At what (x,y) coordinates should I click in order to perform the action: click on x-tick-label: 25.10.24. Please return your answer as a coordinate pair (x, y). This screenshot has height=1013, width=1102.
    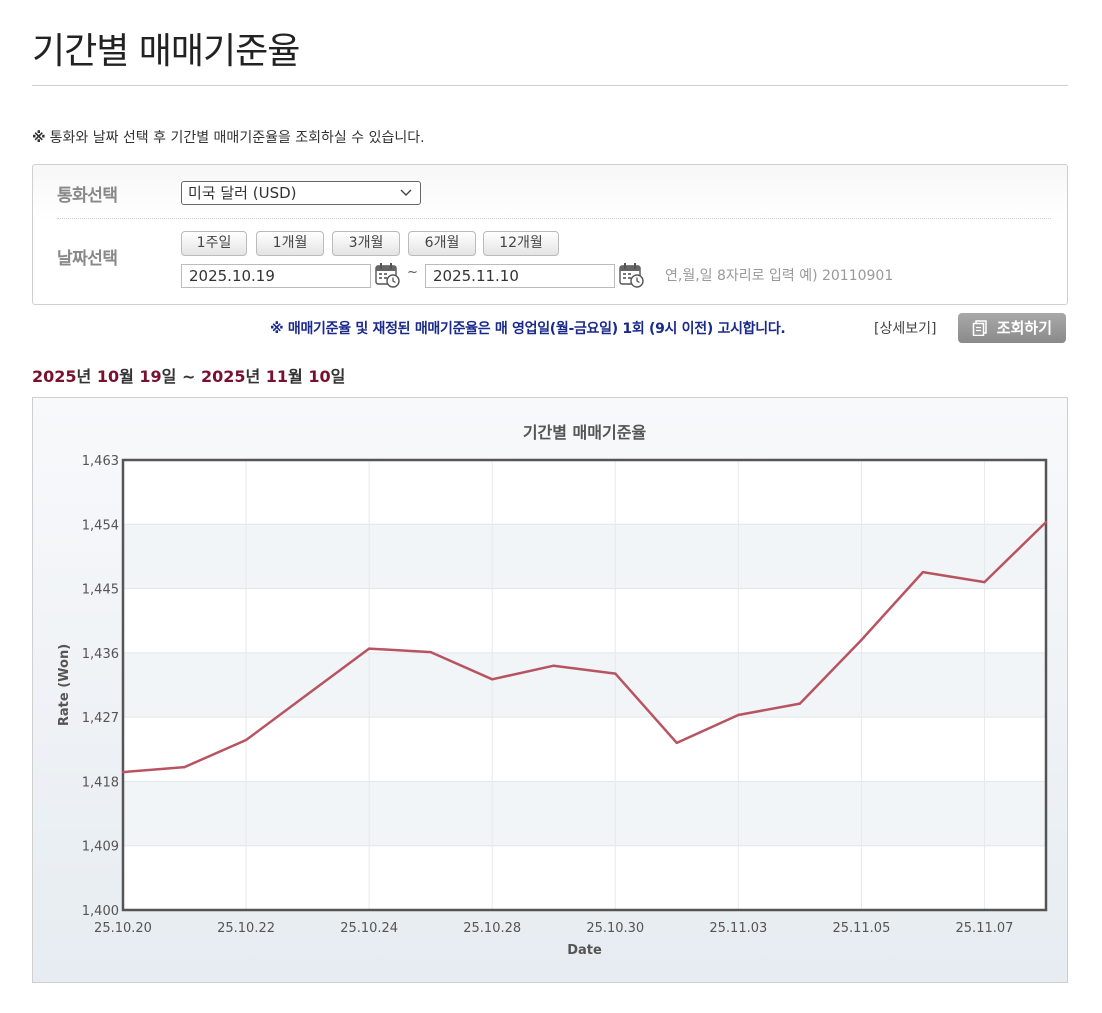
    Looking at the image, I should click on (369, 928).